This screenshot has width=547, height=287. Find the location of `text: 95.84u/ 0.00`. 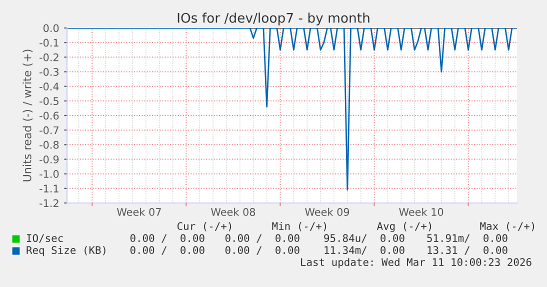

text: 95.84u/ 0.00 is located at coordinates (364, 238).